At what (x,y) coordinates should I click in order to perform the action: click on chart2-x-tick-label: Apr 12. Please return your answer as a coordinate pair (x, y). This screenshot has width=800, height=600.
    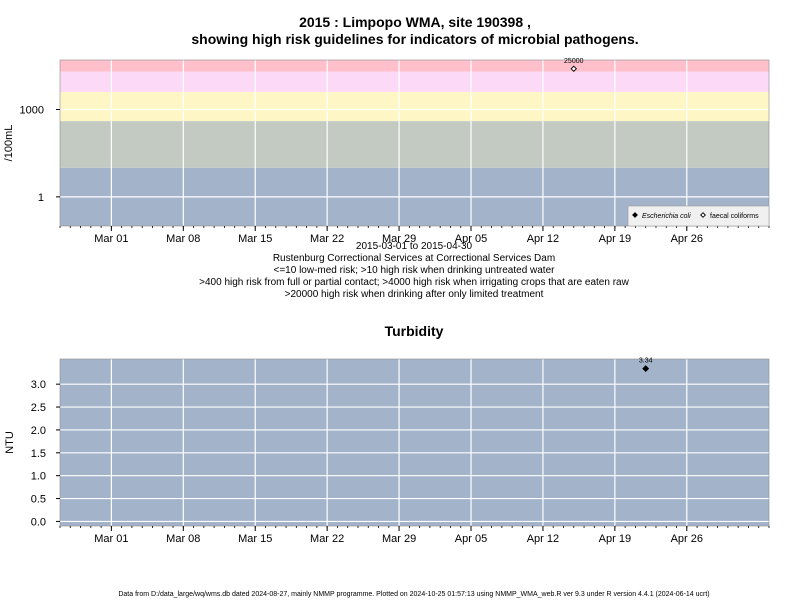
    Looking at the image, I should click on (543, 539).